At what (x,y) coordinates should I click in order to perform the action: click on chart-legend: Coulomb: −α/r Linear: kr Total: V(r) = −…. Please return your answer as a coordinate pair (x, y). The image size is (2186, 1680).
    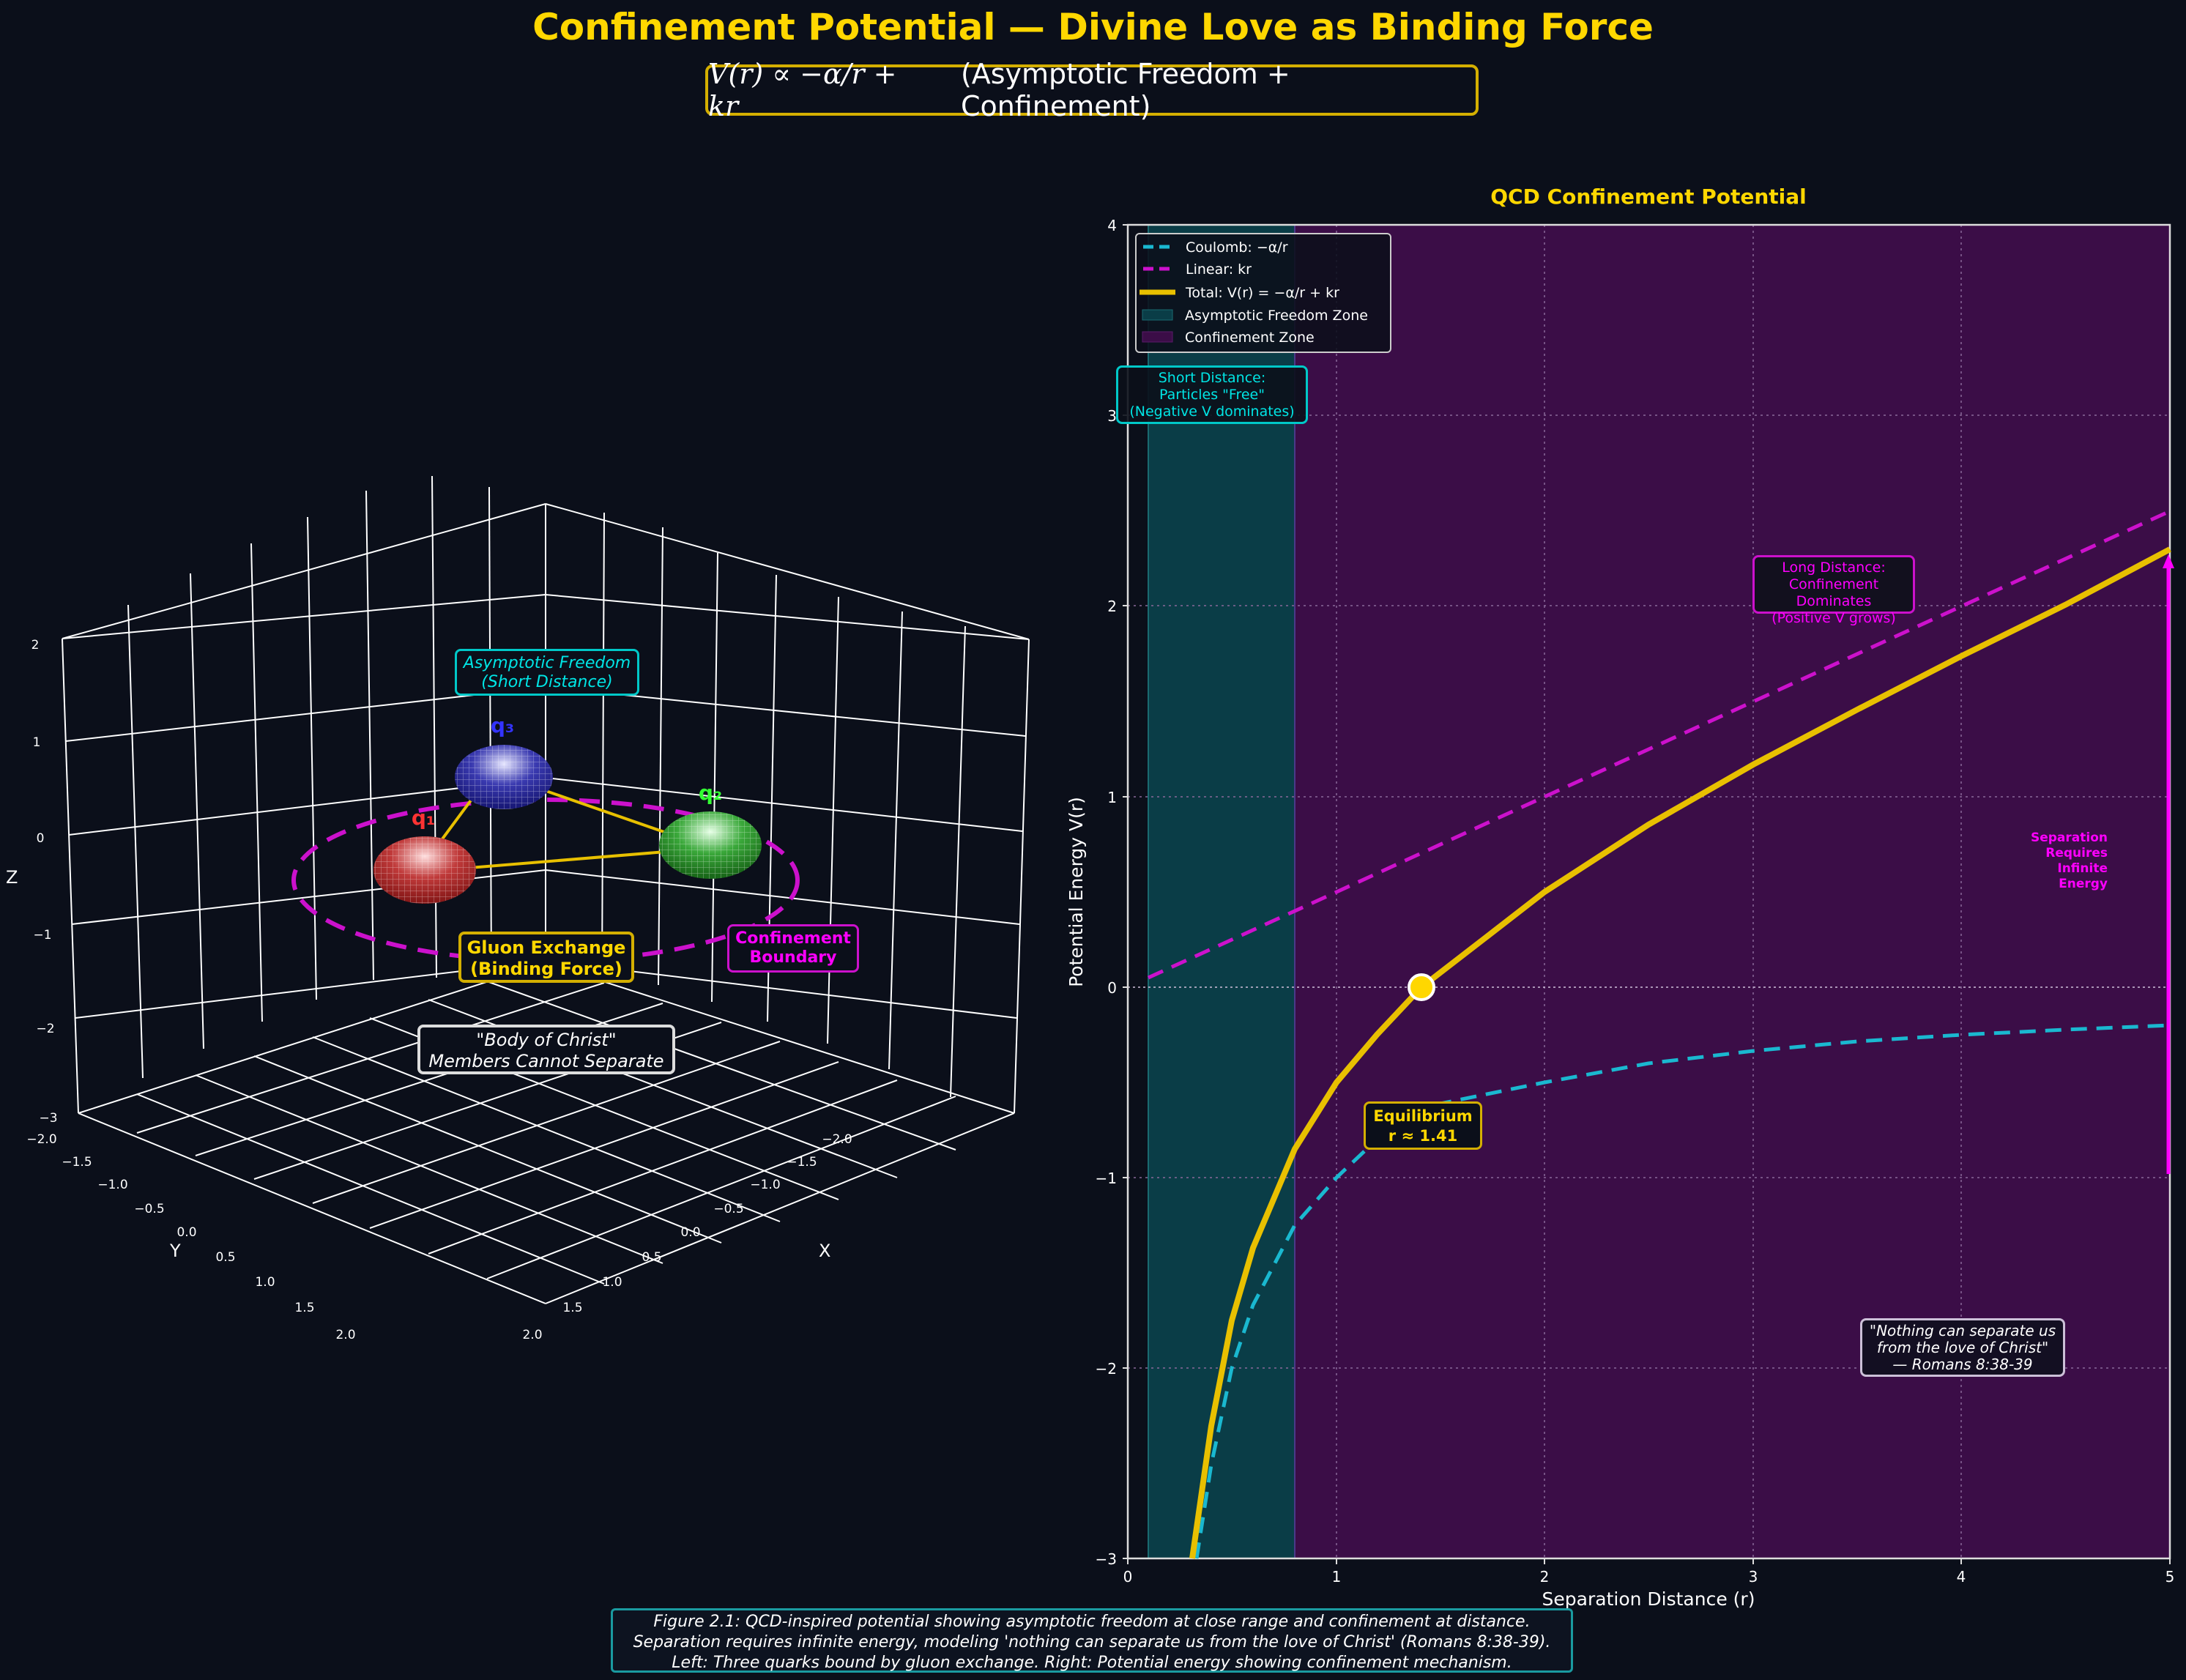
    Looking at the image, I should click on (1263, 293).